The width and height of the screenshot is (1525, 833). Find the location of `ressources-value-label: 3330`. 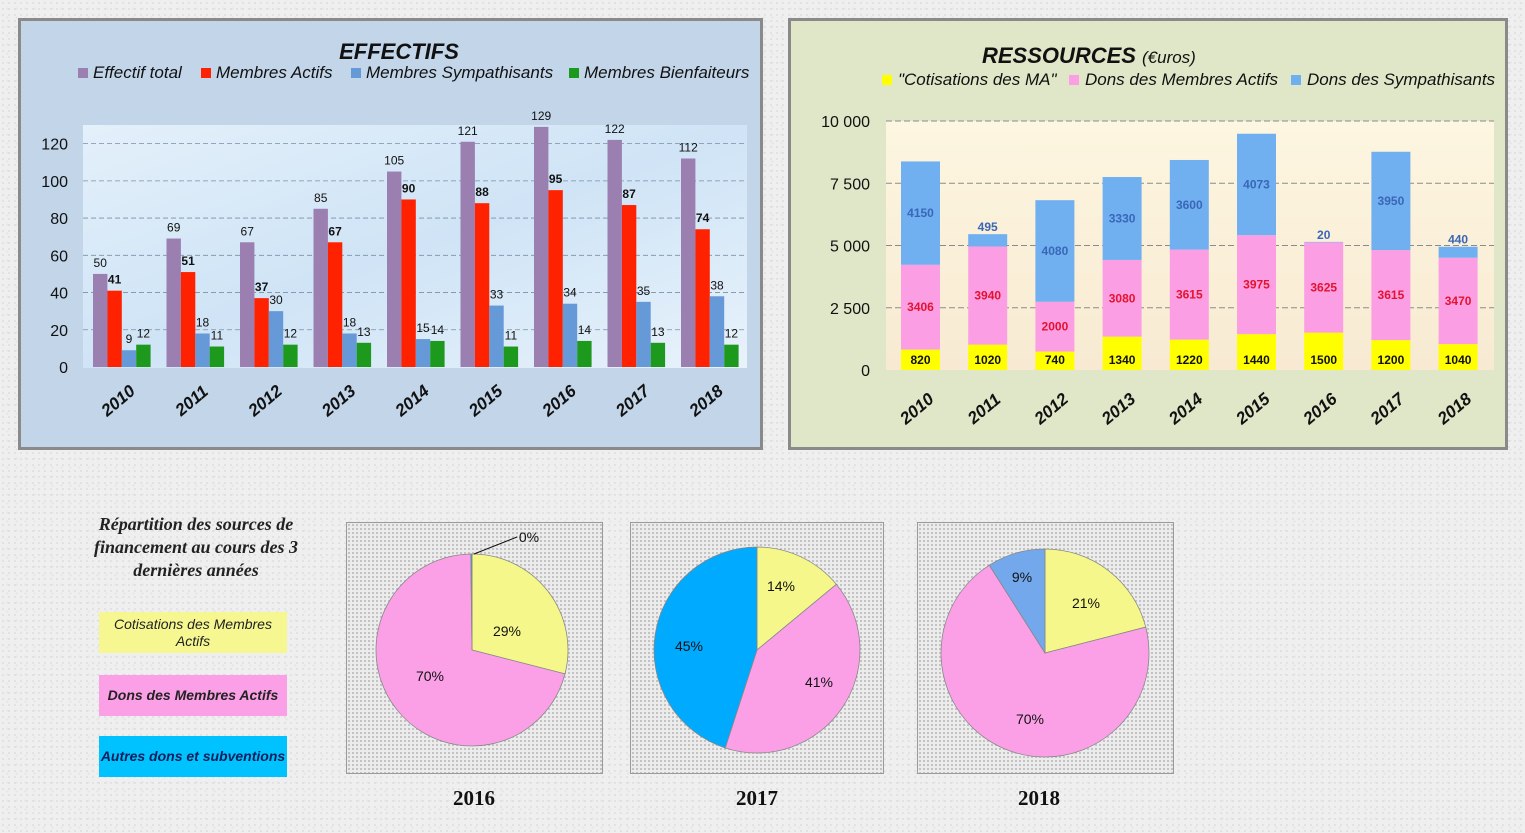

ressources-value-label: 3330 is located at coordinates (1122, 218).